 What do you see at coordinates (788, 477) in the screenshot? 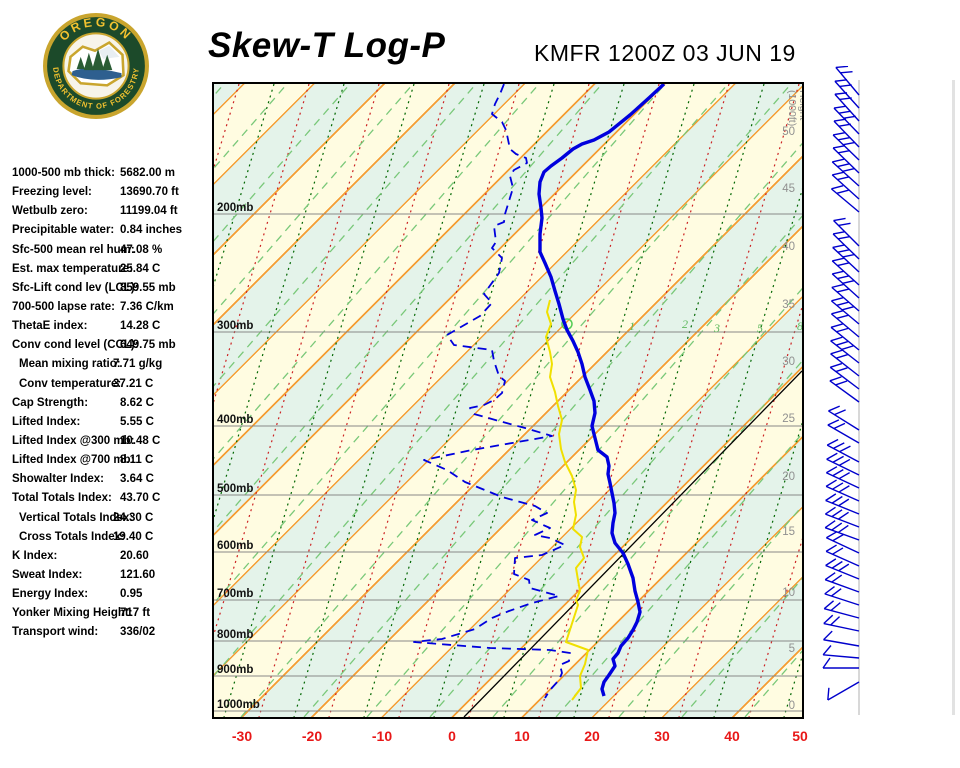
I see `height-tick-label: 20` at bounding box center [788, 477].